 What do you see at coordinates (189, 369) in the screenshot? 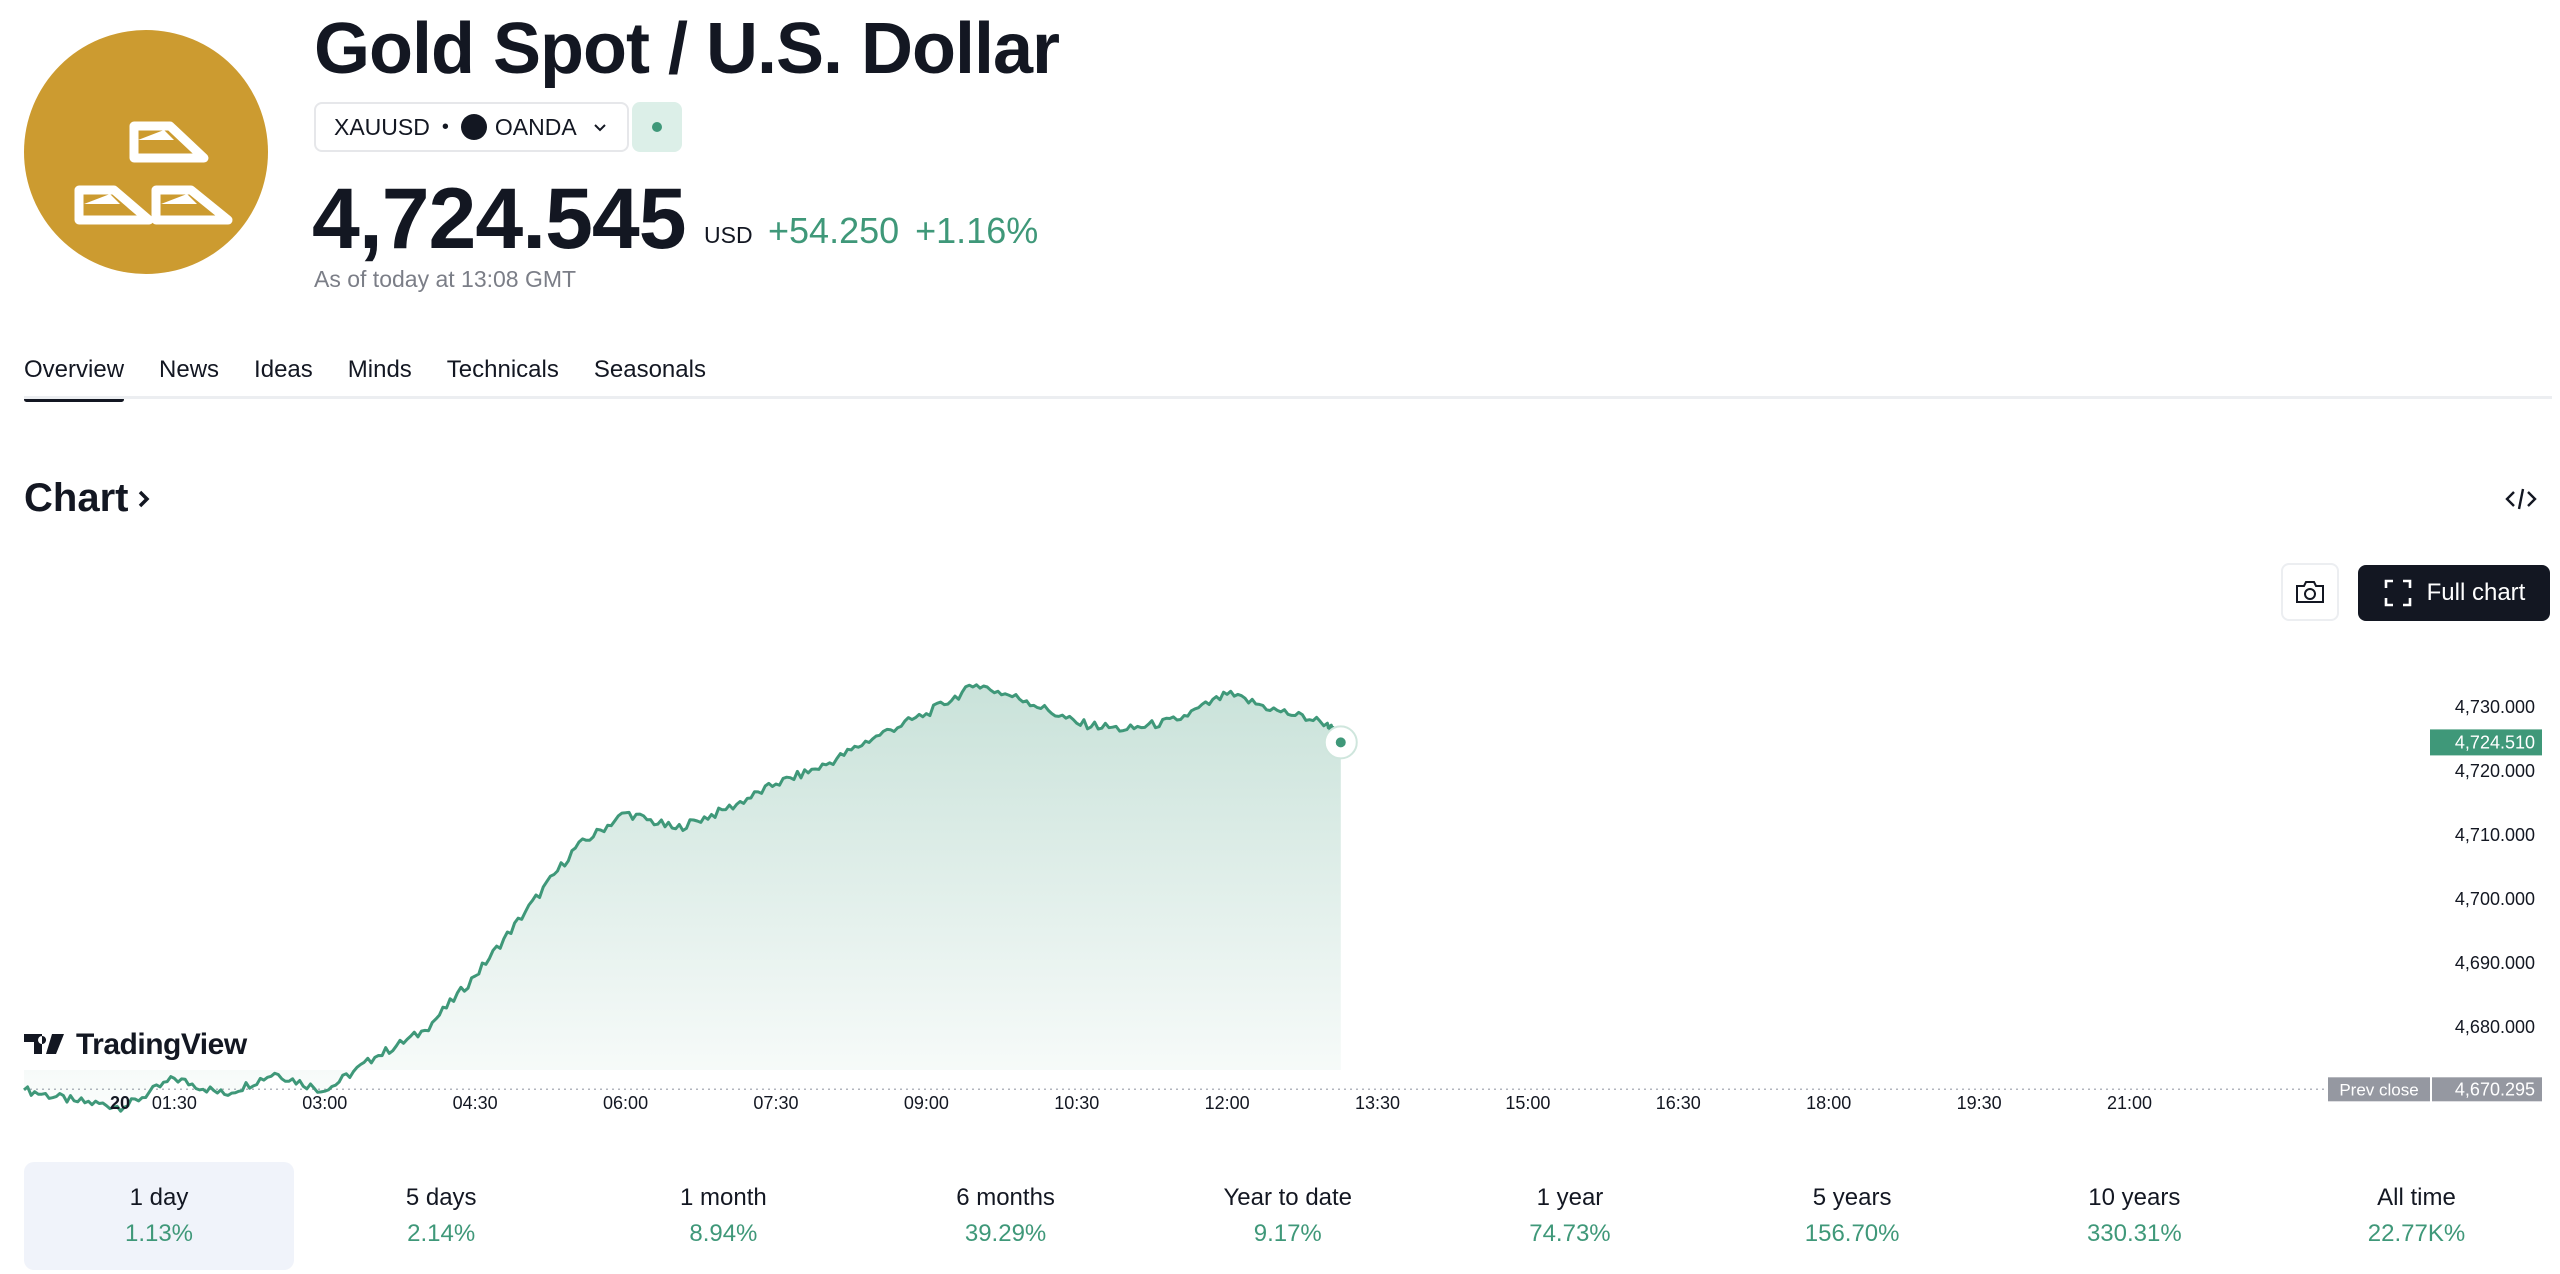
I see `tab-news: News` at bounding box center [189, 369].